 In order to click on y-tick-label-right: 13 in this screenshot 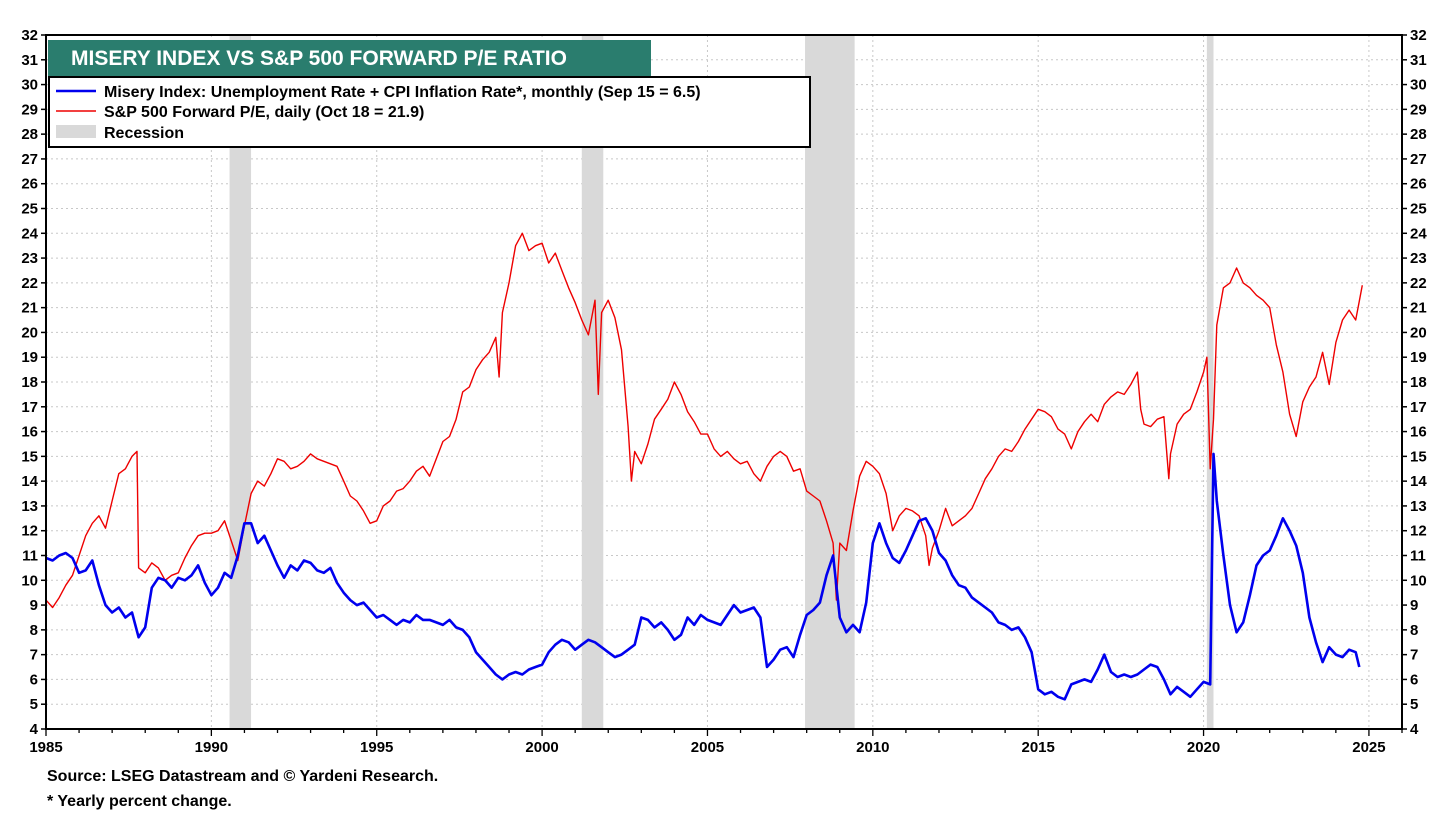, I will do `click(1418, 506)`.